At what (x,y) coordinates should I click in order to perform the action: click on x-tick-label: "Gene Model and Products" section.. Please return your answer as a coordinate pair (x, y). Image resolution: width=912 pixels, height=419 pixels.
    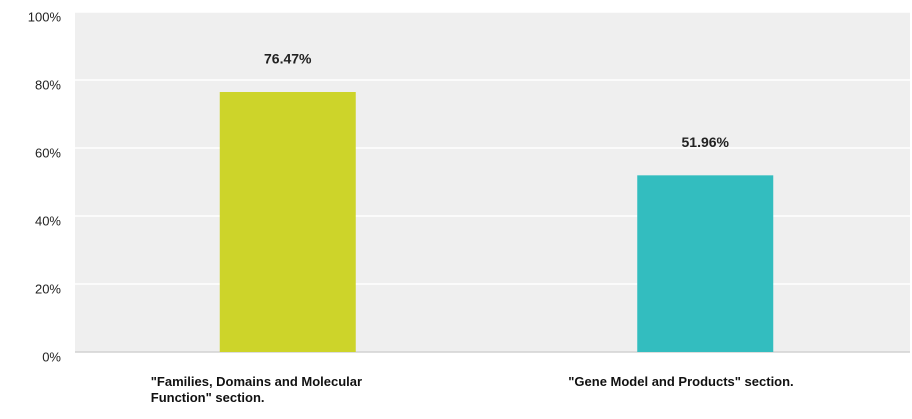
    Looking at the image, I should click on (681, 381).